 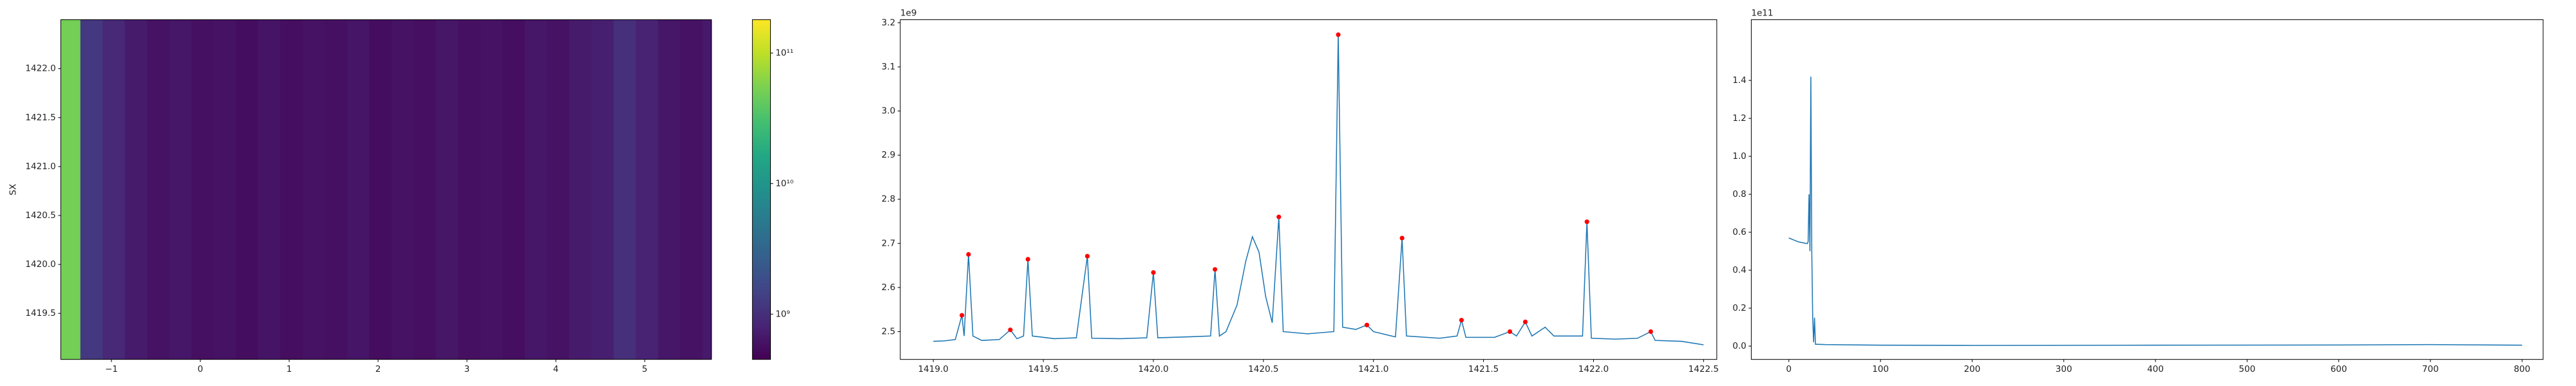 What do you see at coordinates (889, 22) in the screenshot?
I see `y-tick-label: 3.2` at bounding box center [889, 22].